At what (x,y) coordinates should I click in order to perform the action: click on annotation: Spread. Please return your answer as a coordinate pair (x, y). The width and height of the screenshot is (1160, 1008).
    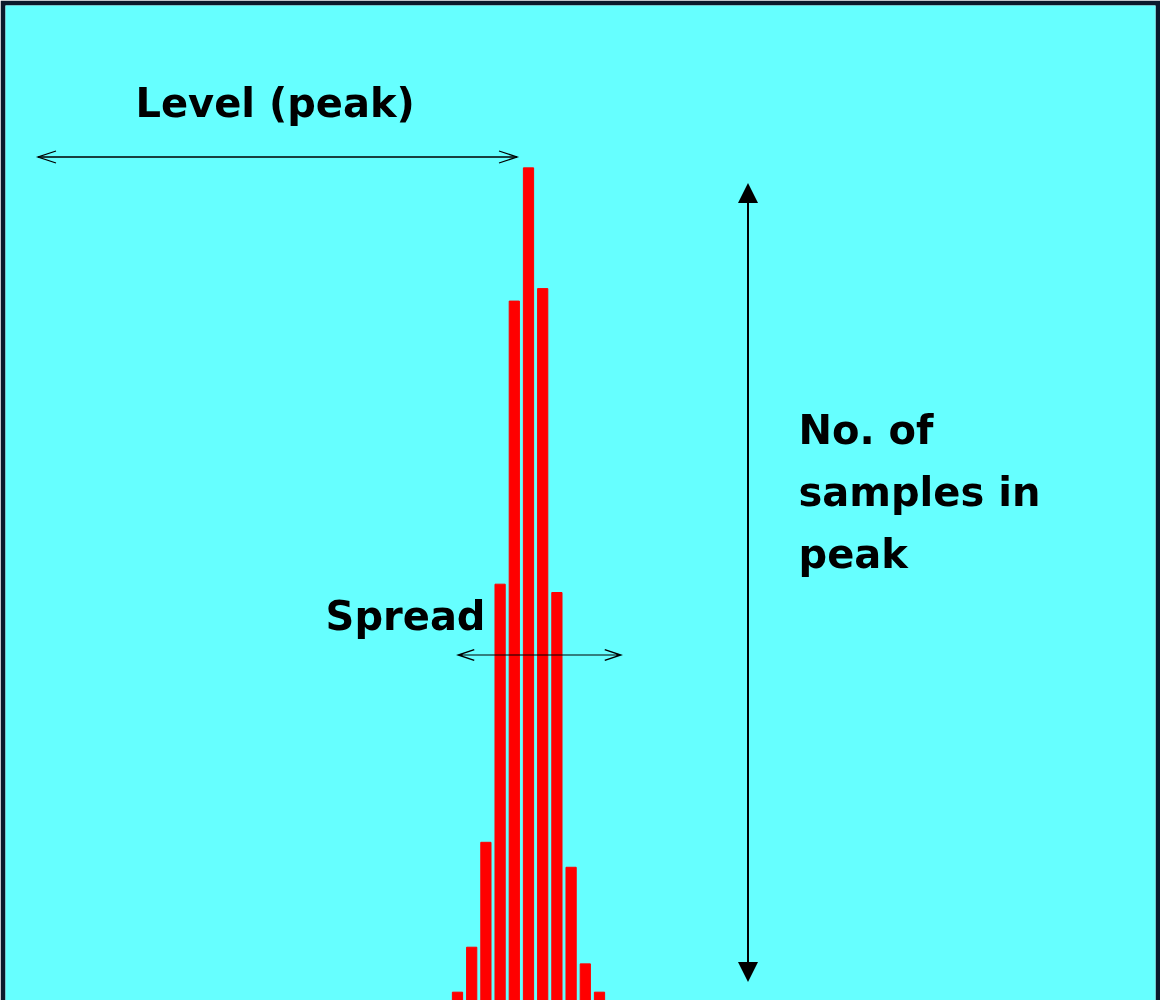
    Looking at the image, I should click on (405, 615).